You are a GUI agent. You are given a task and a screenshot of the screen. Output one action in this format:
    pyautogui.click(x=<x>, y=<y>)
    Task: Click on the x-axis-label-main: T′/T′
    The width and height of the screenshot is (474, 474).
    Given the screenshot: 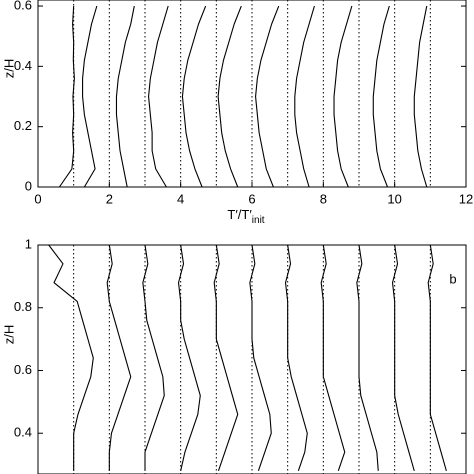 What is the action you would take?
    pyautogui.click(x=239, y=214)
    